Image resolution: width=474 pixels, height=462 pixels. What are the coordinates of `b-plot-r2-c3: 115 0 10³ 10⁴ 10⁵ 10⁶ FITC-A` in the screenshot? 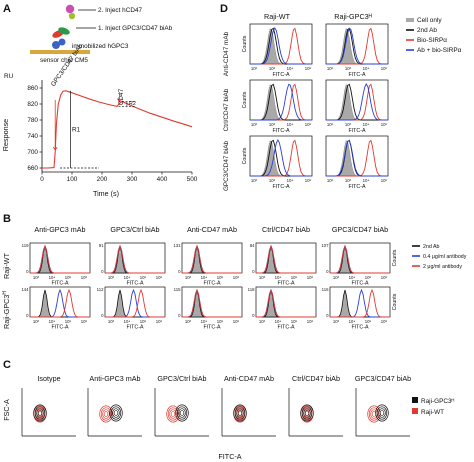 It's located at (208, 308).